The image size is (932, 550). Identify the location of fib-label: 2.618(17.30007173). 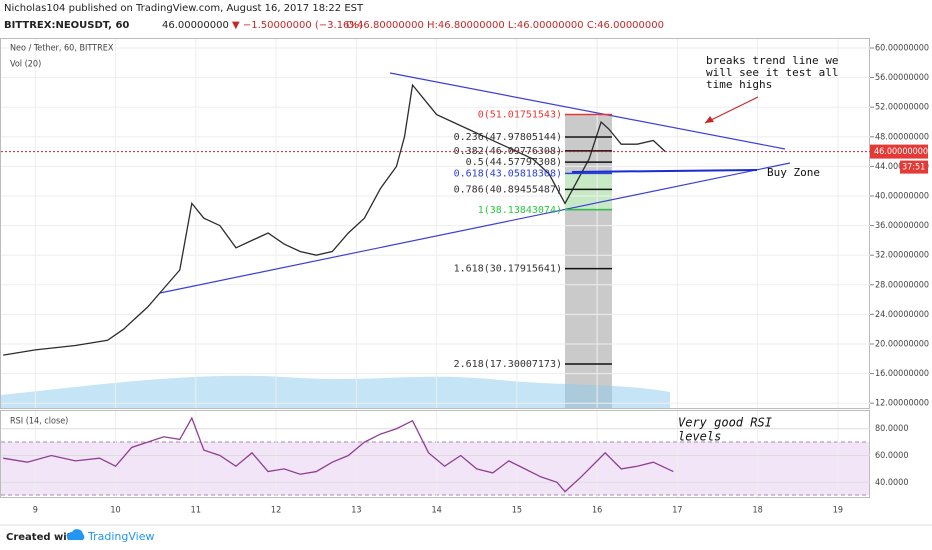
(508, 364).